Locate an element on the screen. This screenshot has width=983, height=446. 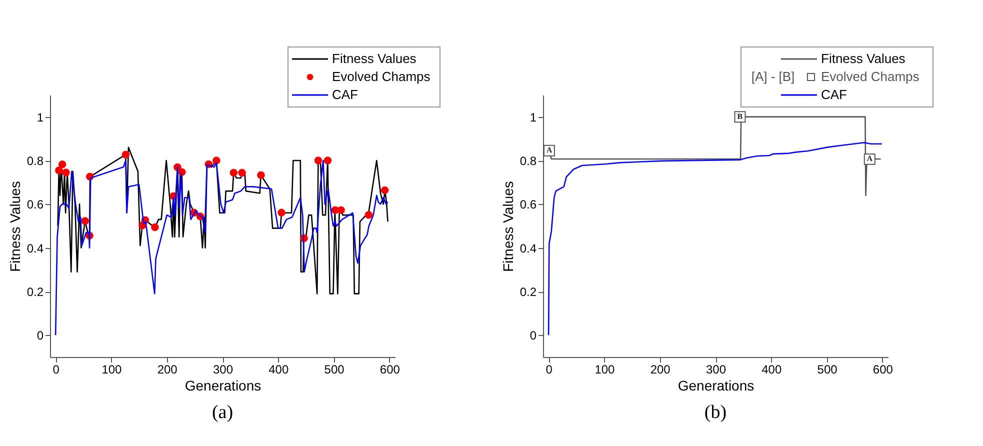
text: (b) is located at coordinates (715, 412).